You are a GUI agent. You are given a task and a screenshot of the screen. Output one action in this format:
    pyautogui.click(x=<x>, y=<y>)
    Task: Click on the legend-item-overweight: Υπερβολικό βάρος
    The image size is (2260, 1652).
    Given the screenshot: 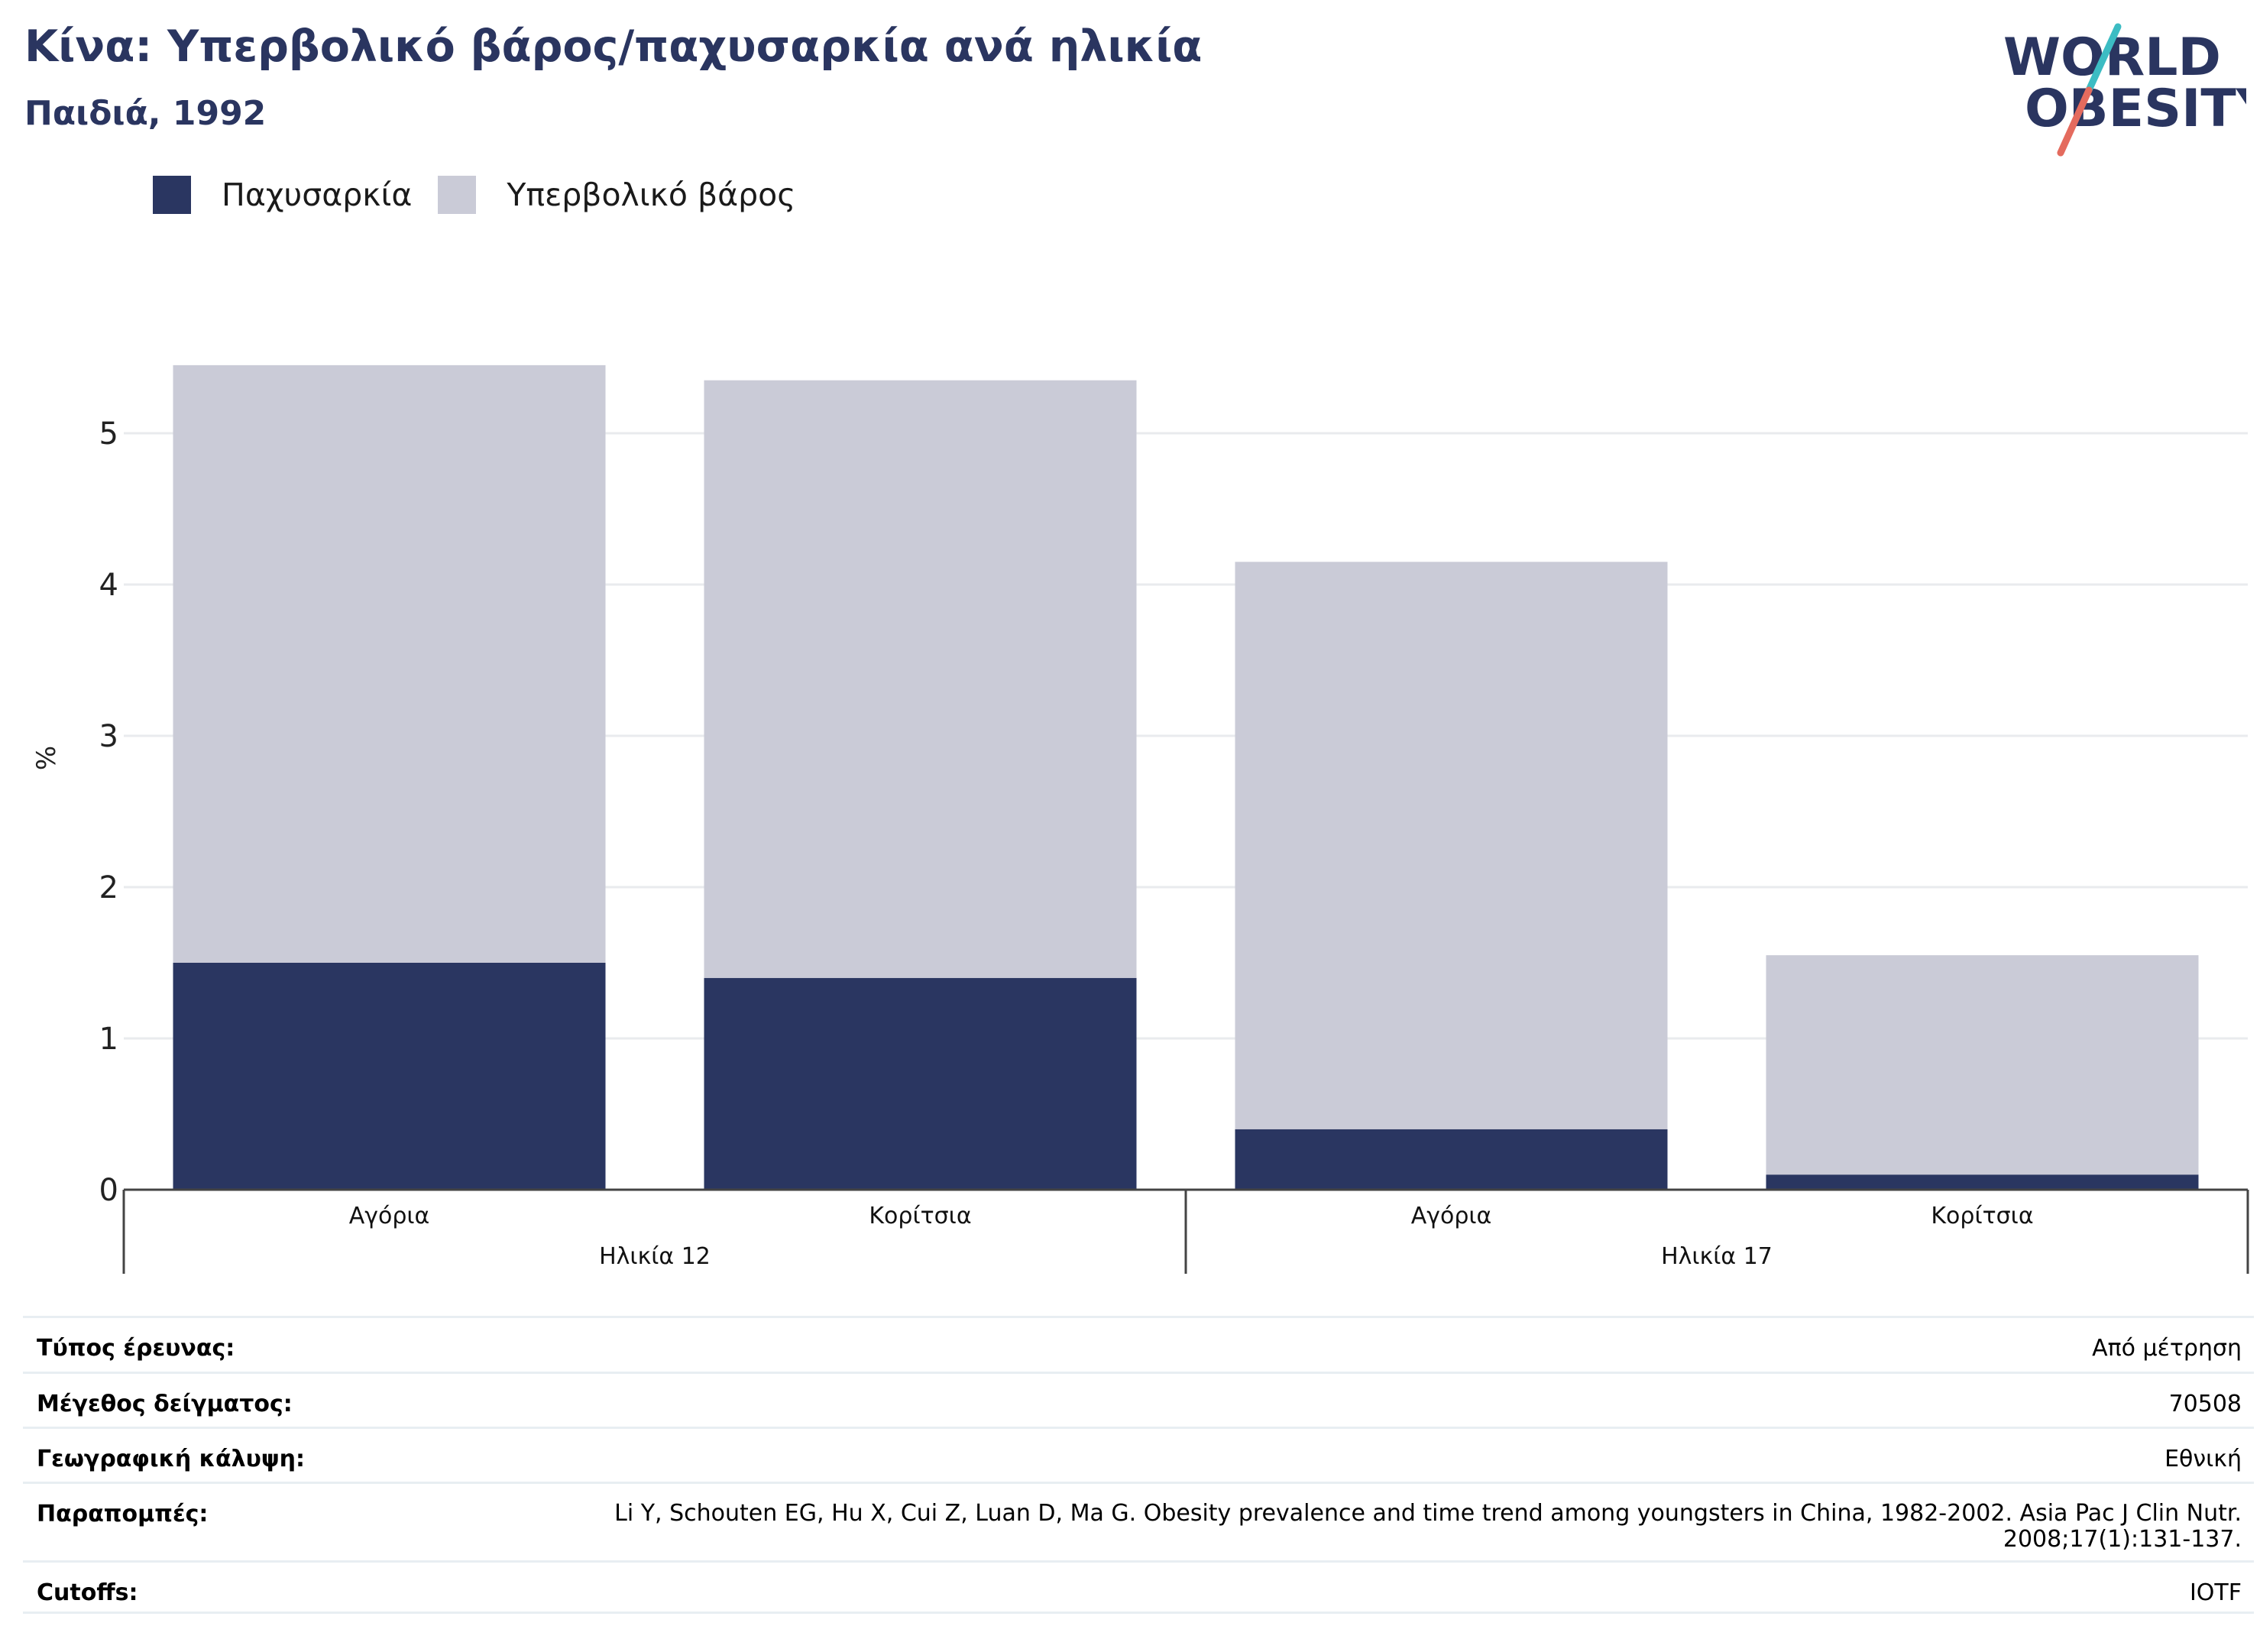 What is the action you would take?
    pyautogui.click(x=616, y=195)
    